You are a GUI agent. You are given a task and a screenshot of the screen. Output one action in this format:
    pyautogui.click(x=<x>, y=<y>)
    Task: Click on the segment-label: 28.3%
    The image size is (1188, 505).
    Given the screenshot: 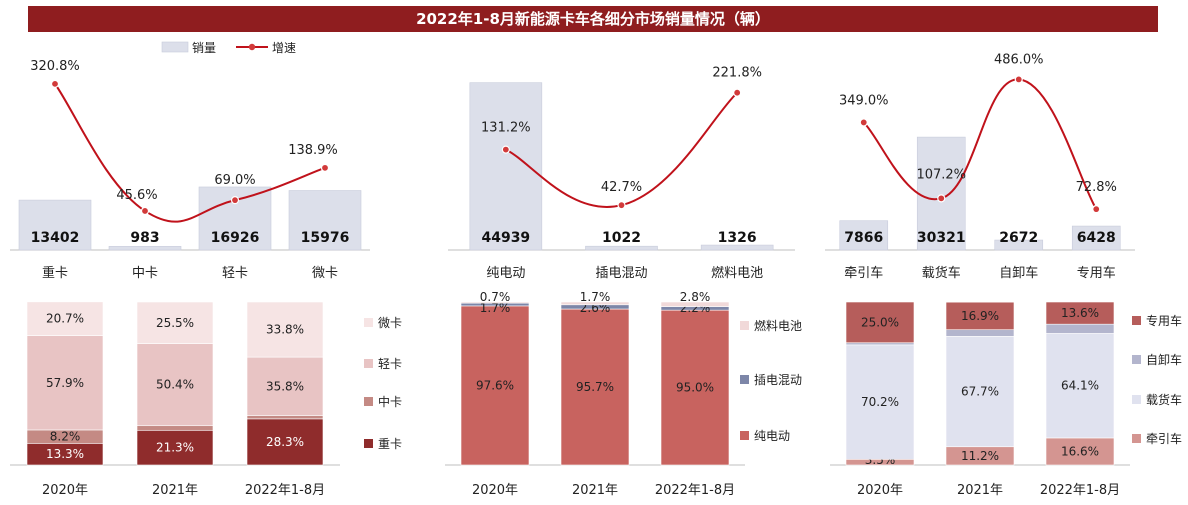 What is the action you would take?
    pyautogui.click(x=285, y=442)
    